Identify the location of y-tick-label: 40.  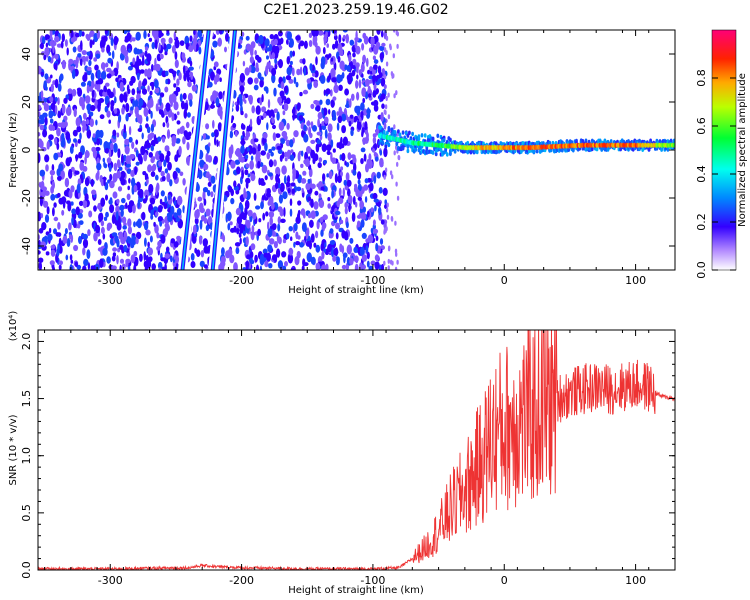
(26, 54).